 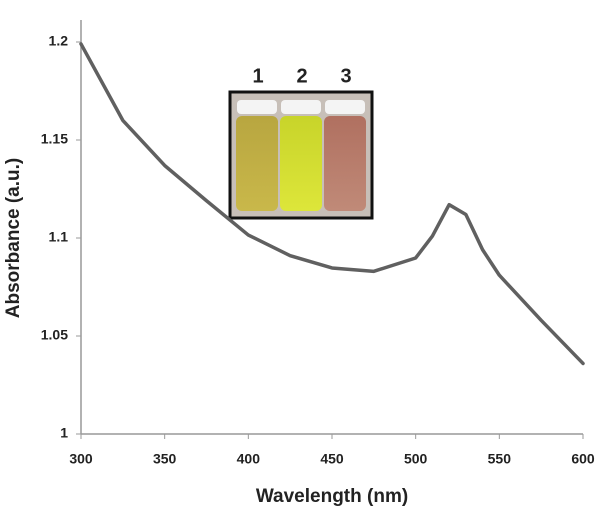 What do you see at coordinates (332, 459) in the screenshot?
I see `x-tick-label: 450` at bounding box center [332, 459].